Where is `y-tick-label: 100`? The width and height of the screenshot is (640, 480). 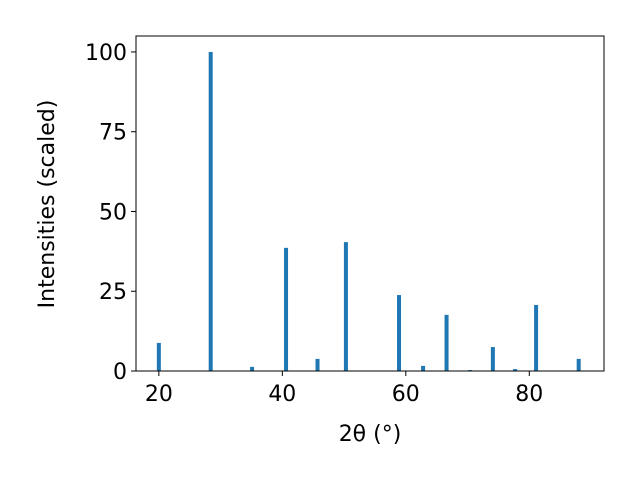
y-tick-label: 100 is located at coordinates (106, 53).